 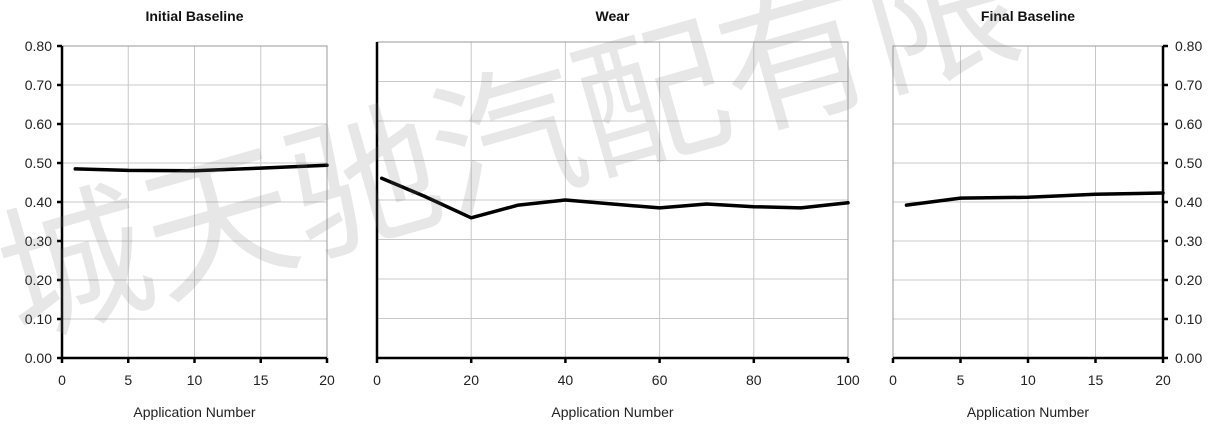 I want to click on x-tick-label: 80, so click(x=754, y=380).